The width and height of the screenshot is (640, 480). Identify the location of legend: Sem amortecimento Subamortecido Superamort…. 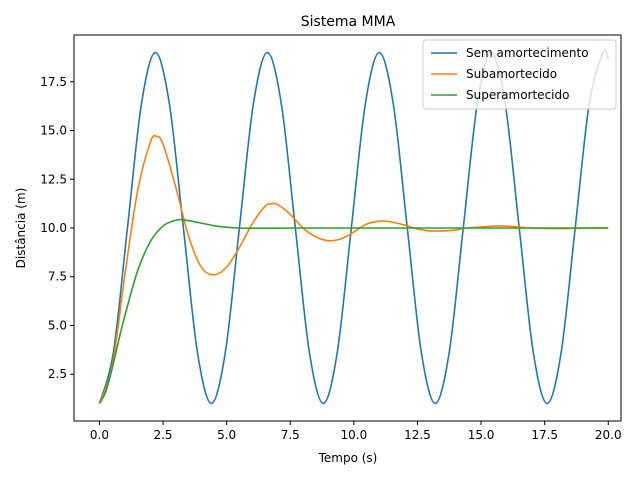
(519, 74).